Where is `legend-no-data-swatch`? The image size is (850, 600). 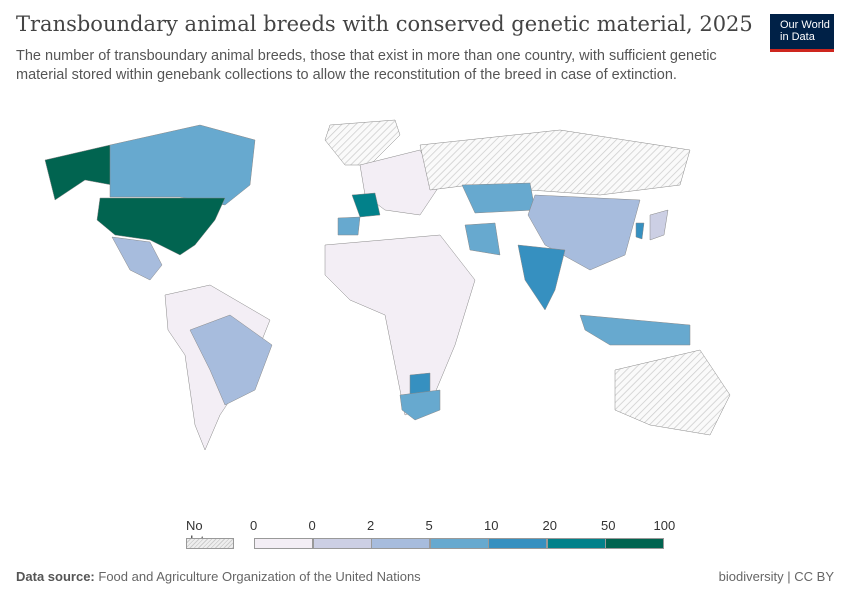
legend-no-data-swatch is located at coordinates (210, 543).